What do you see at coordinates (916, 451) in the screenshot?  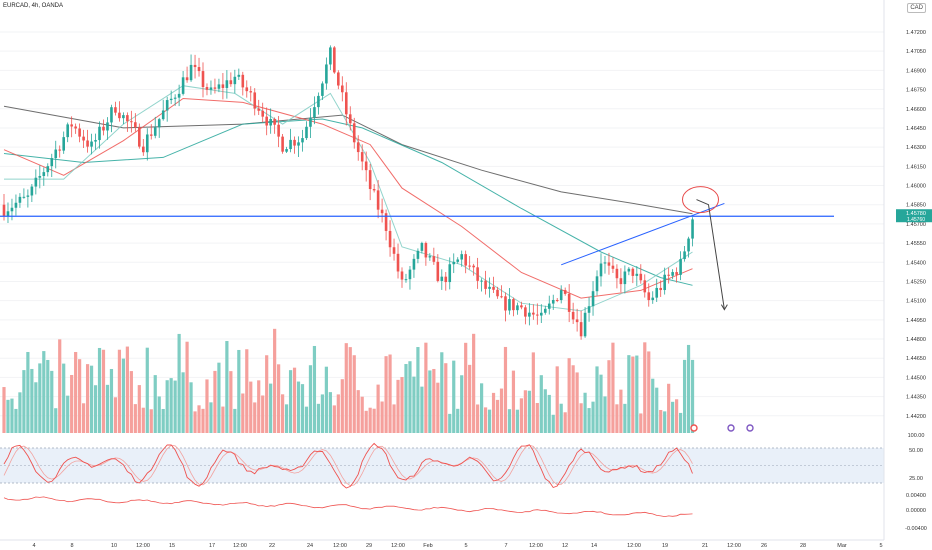 I see `stochastic-axis-label: 50.00` at bounding box center [916, 451].